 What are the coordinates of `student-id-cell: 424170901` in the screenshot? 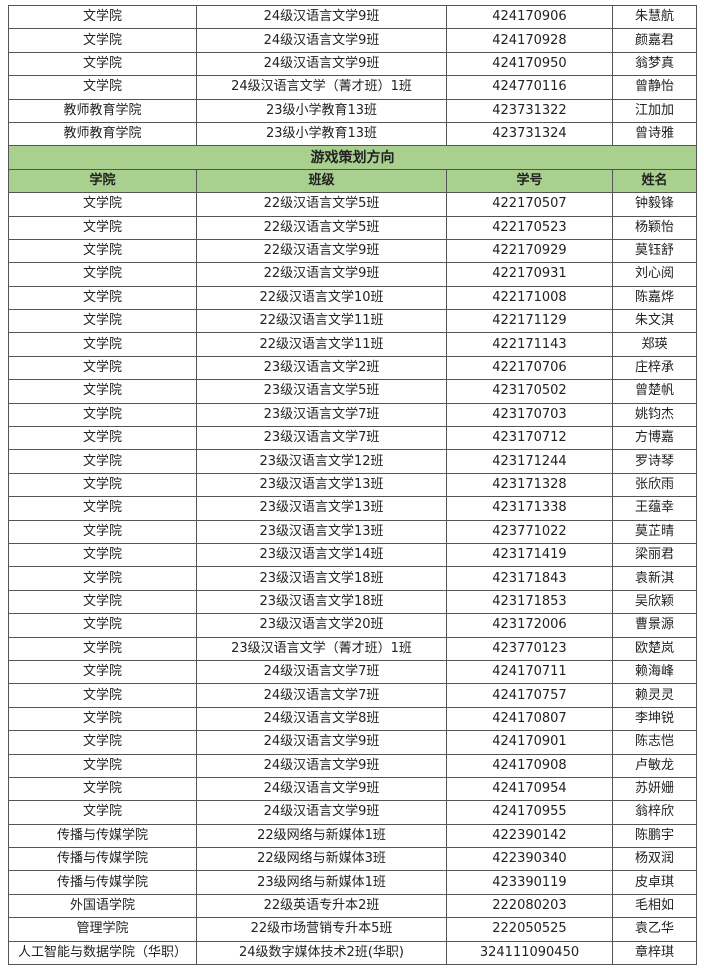 It's located at (529, 742).